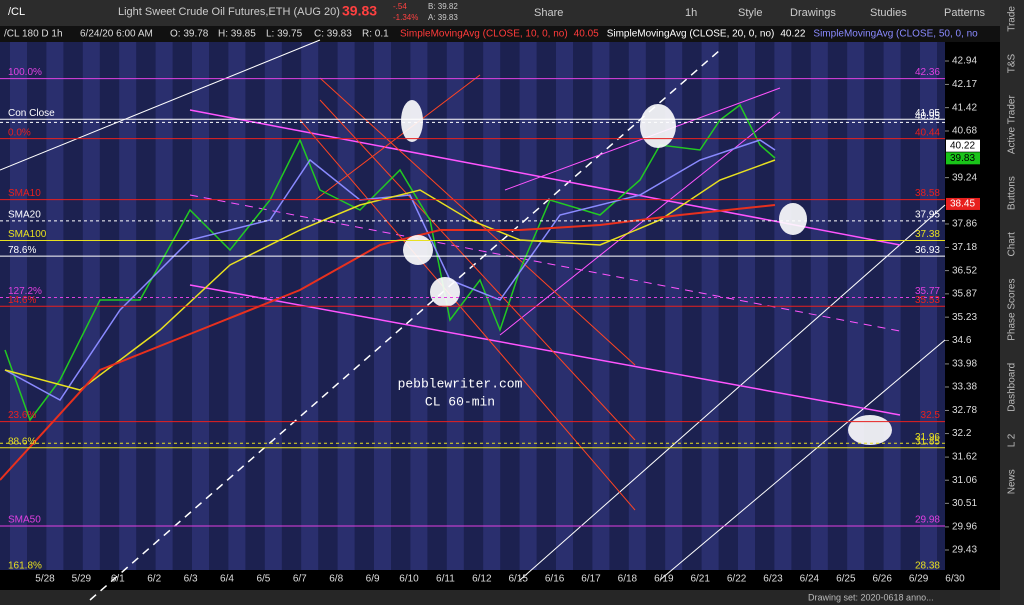  What do you see at coordinates (1012, 125) in the screenshot?
I see `side-tab: Active Trader` at bounding box center [1012, 125].